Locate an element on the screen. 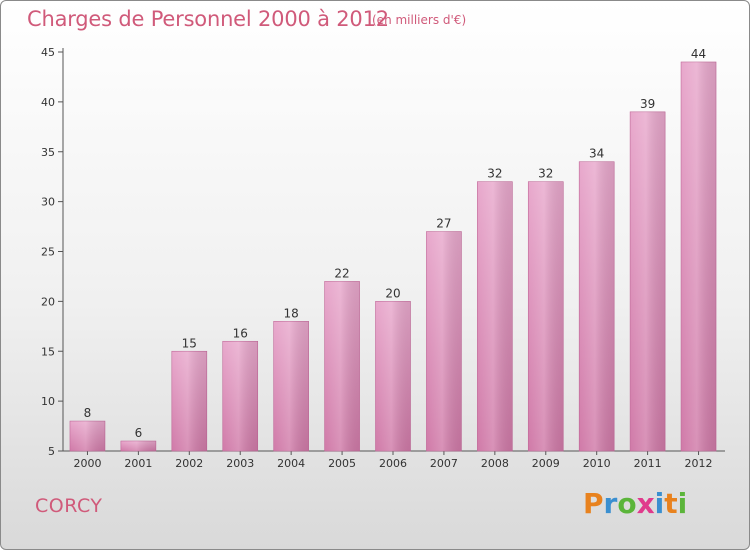 The width and height of the screenshot is (750, 550). x-tick-label: 2002 is located at coordinates (189, 463).